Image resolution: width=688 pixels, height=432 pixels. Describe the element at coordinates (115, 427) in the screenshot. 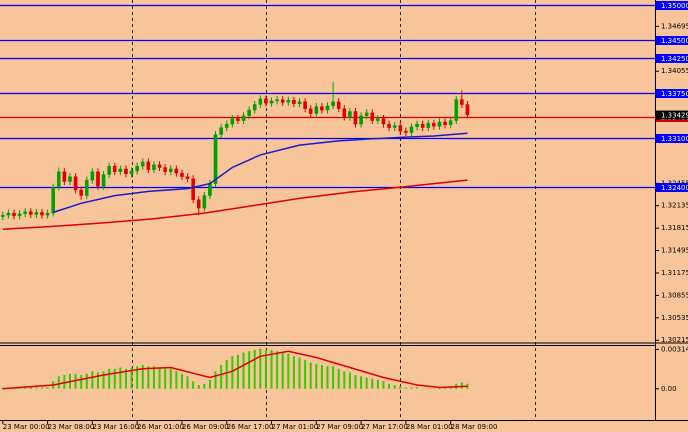

I see `x-tick-label: 23 Mar 16:00` at that location.